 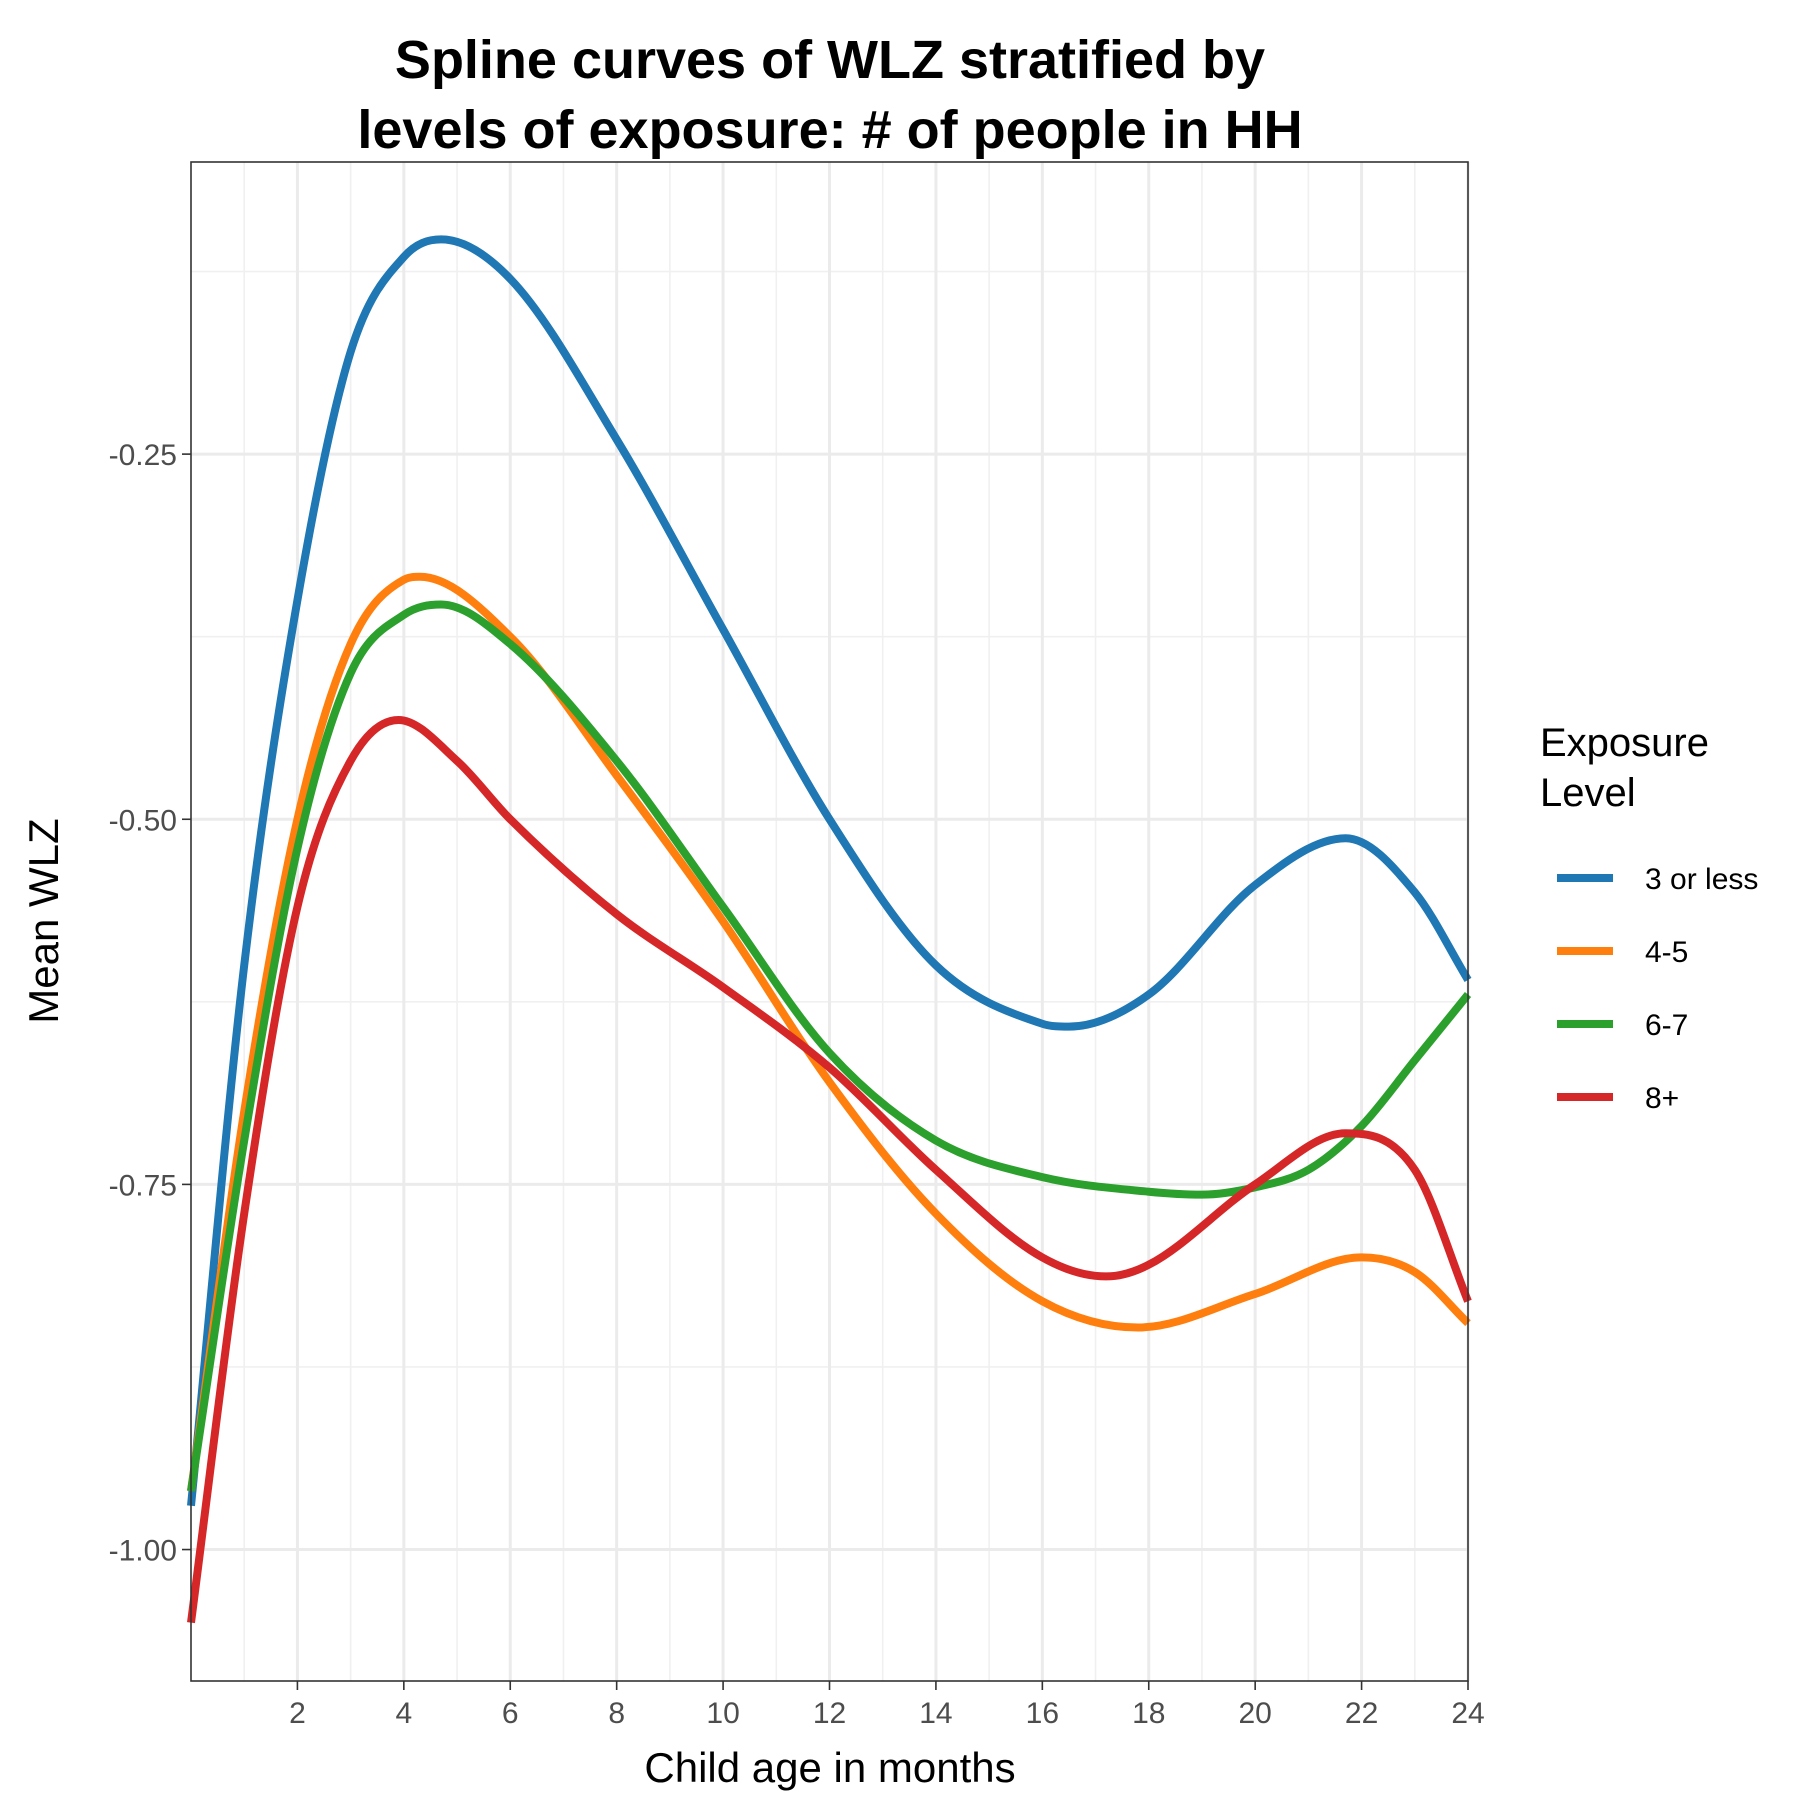 I want to click on chart-title-line-2: levels of exposure: # of people in HH, so click(x=829, y=130).